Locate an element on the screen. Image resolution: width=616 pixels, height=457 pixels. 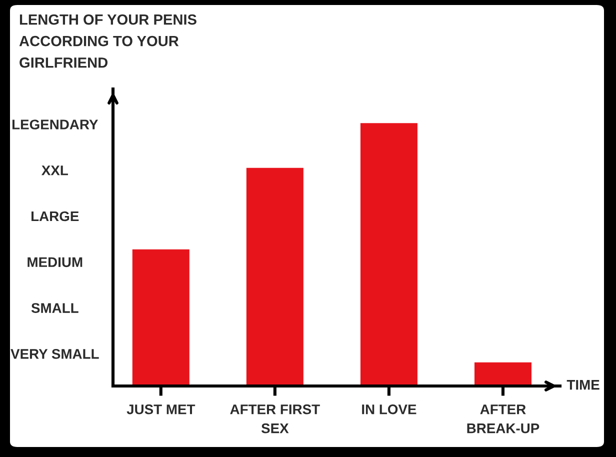
text: VERY SMALL is located at coordinates (54, 354).